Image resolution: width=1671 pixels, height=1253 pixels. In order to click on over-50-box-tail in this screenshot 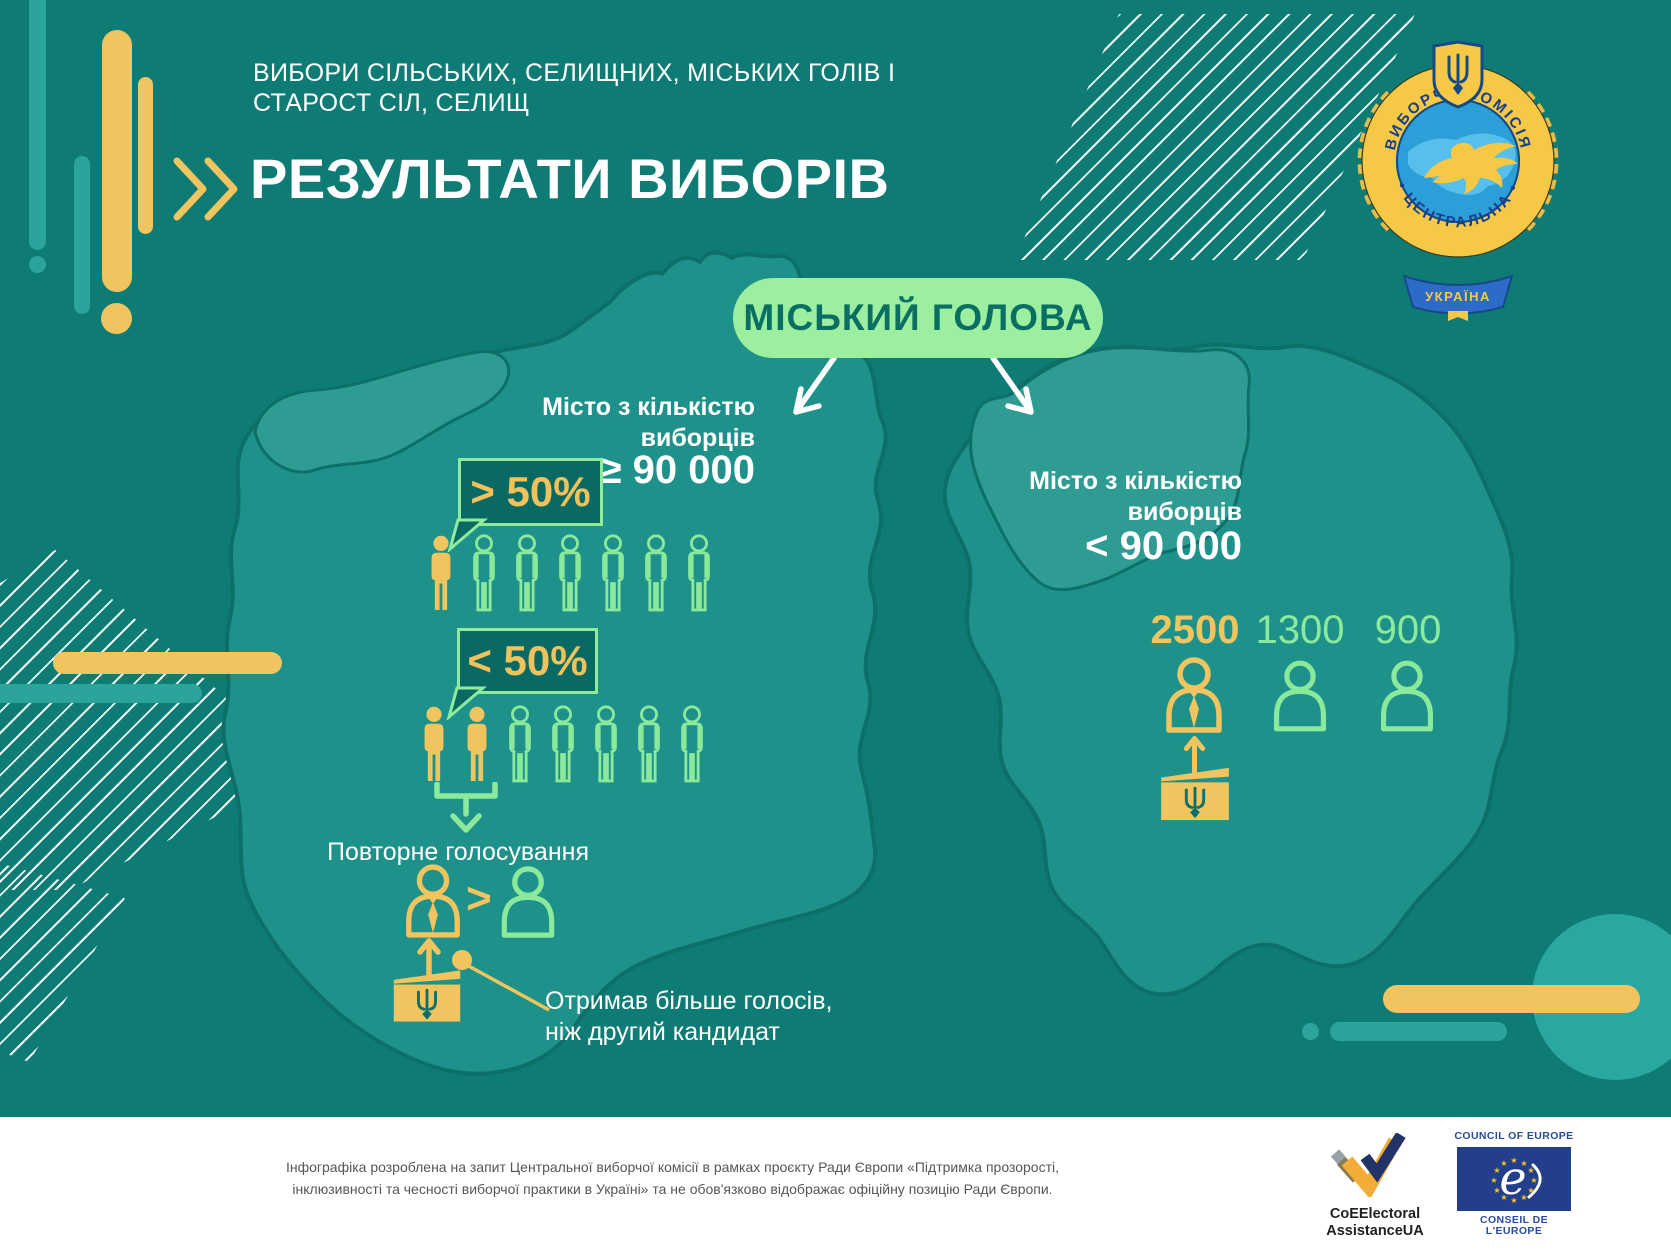, I will do `click(467, 535)`.